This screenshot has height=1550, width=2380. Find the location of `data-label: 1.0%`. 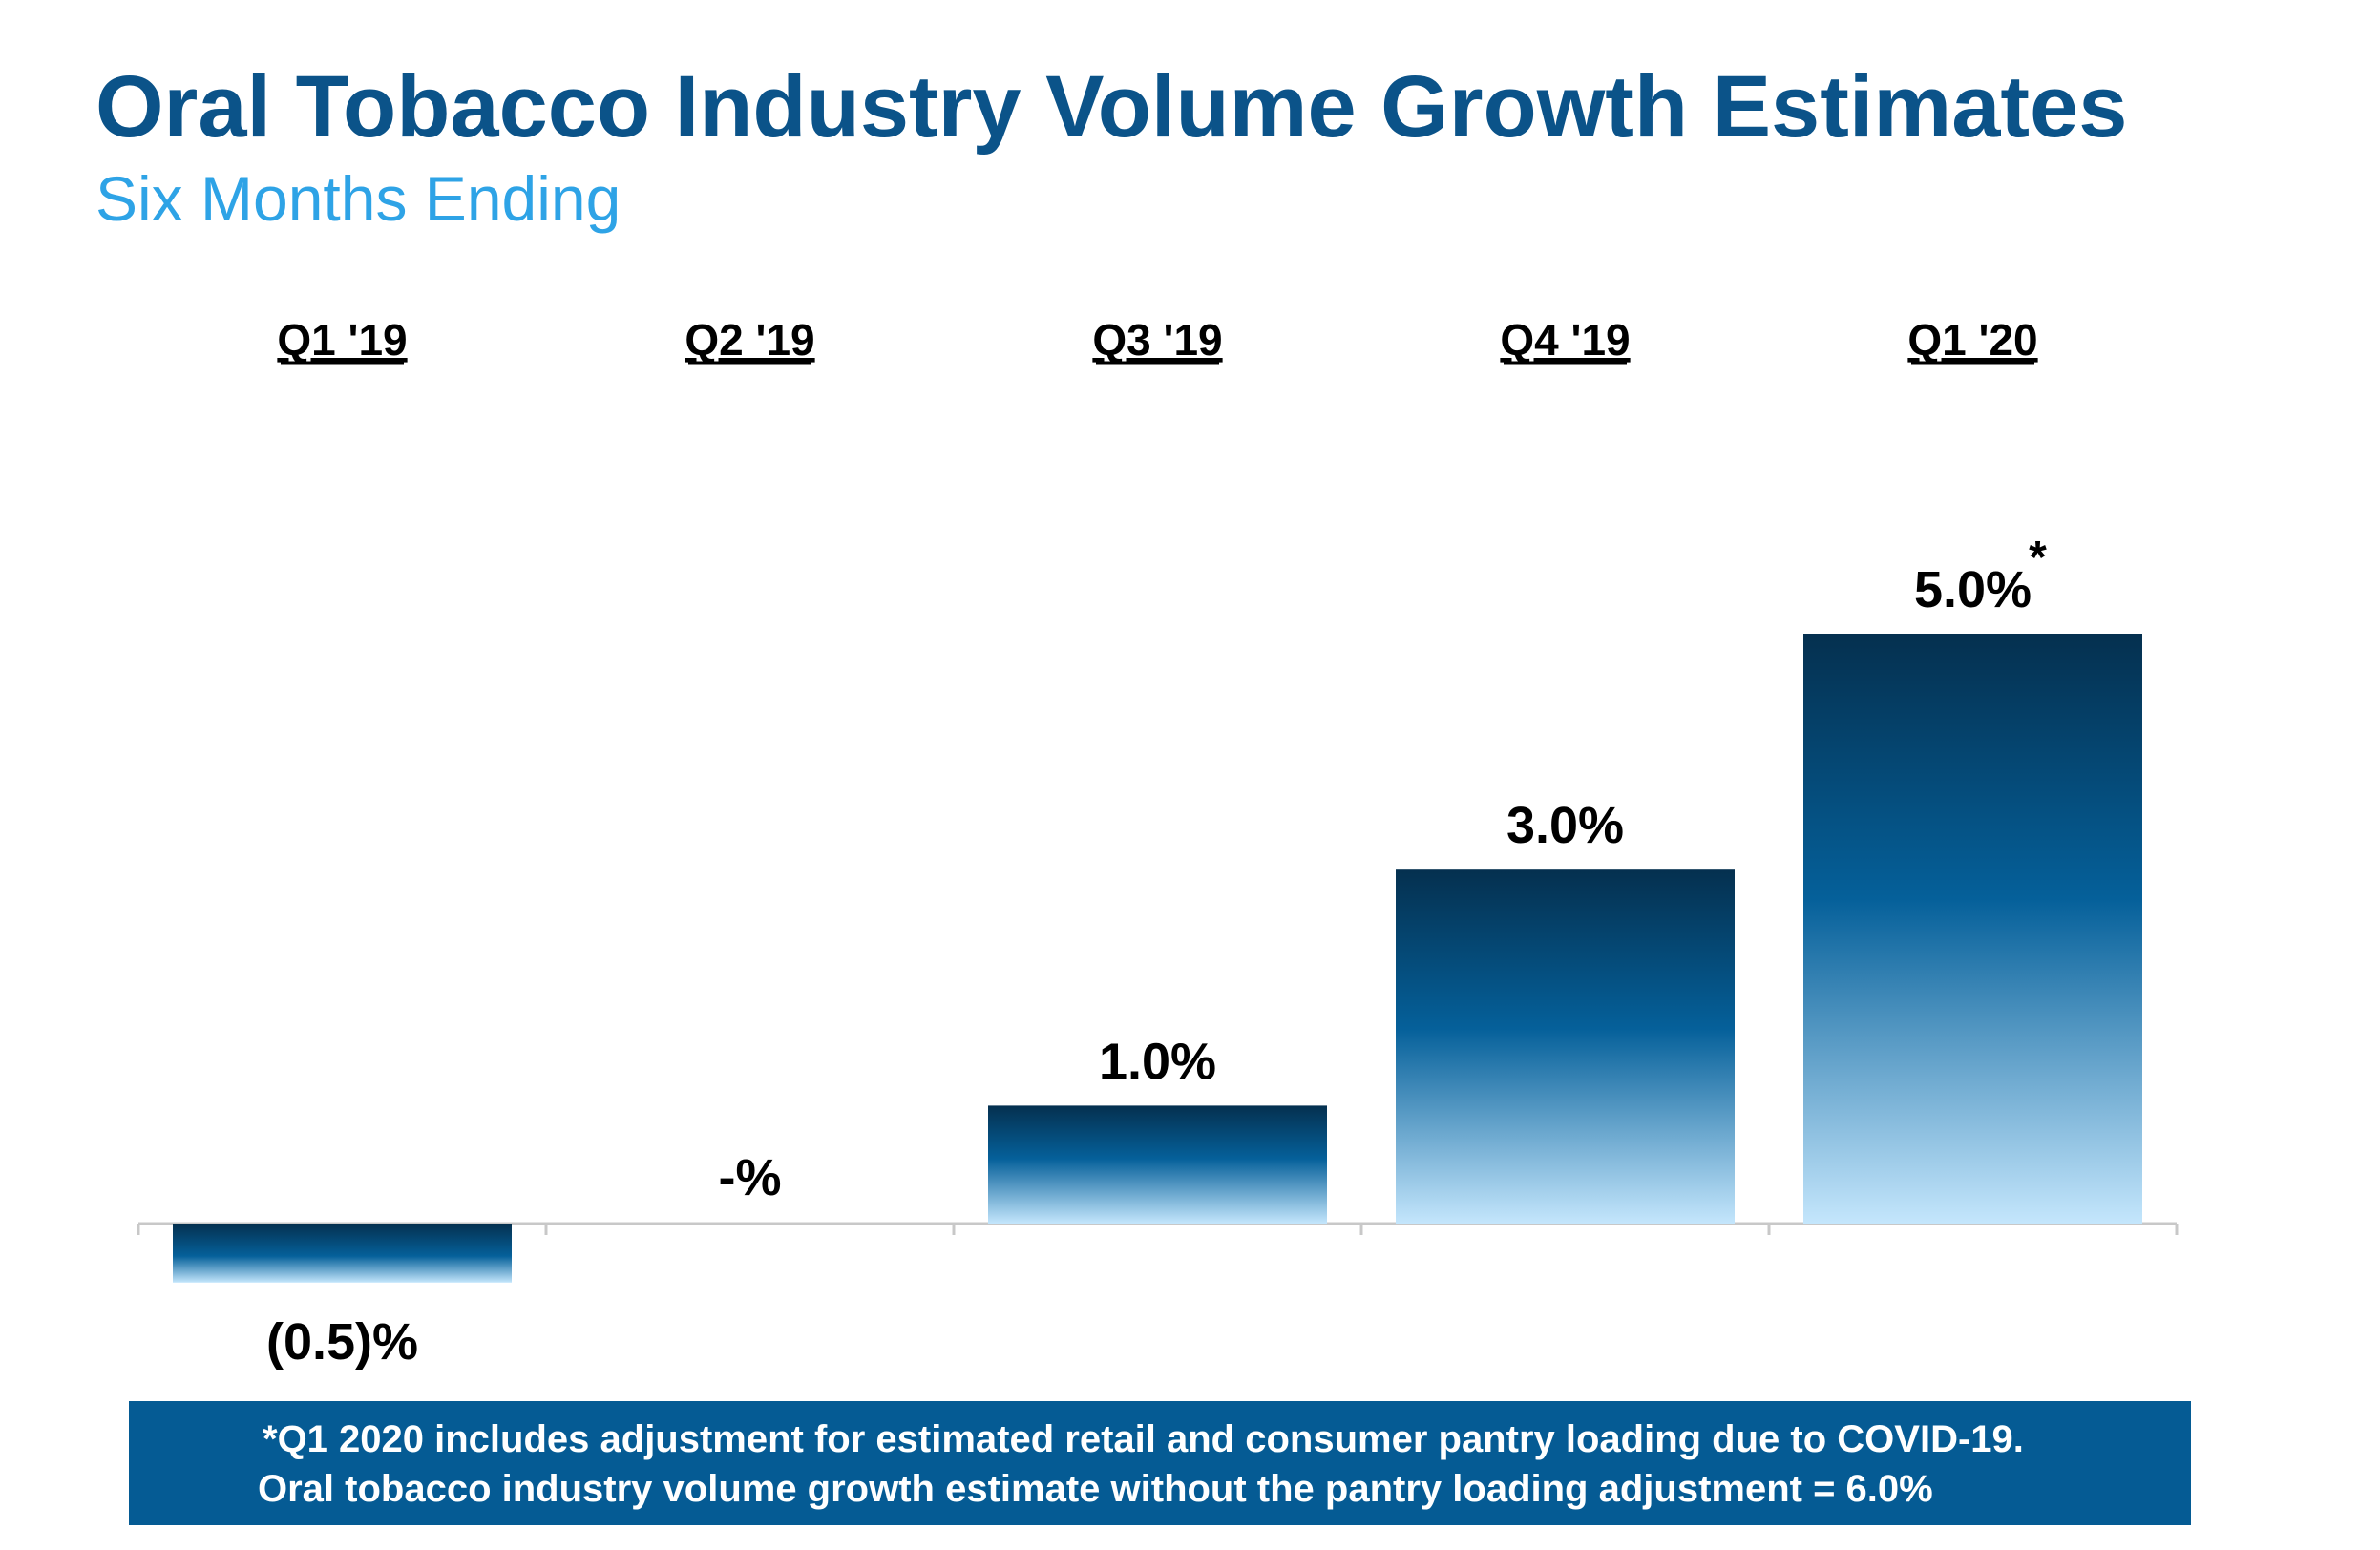

data-label: 1.0% is located at coordinates (1157, 1061).